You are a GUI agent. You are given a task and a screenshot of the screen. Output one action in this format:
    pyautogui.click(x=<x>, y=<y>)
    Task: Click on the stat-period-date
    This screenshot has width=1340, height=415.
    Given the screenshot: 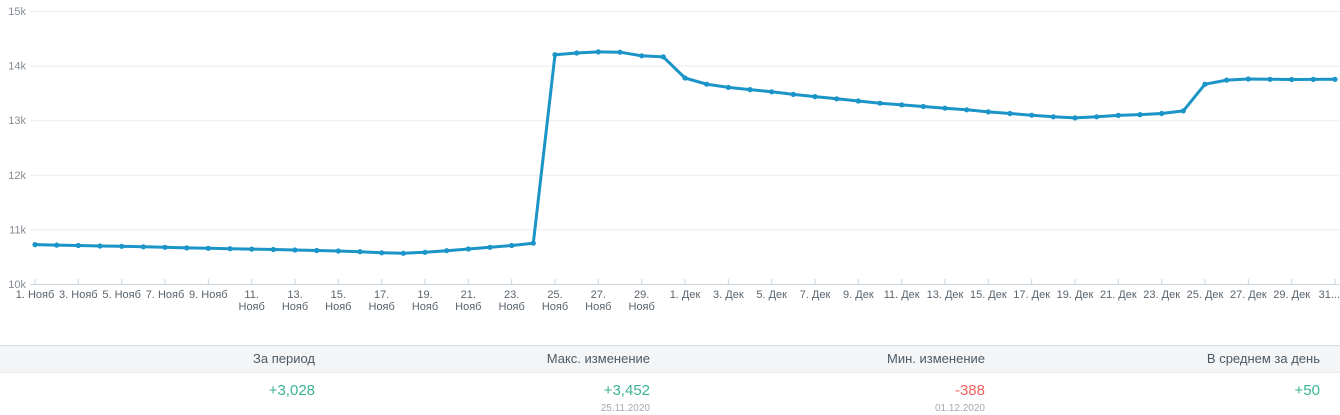 What is the action you would take?
    pyautogui.click(x=157, y=409)
    